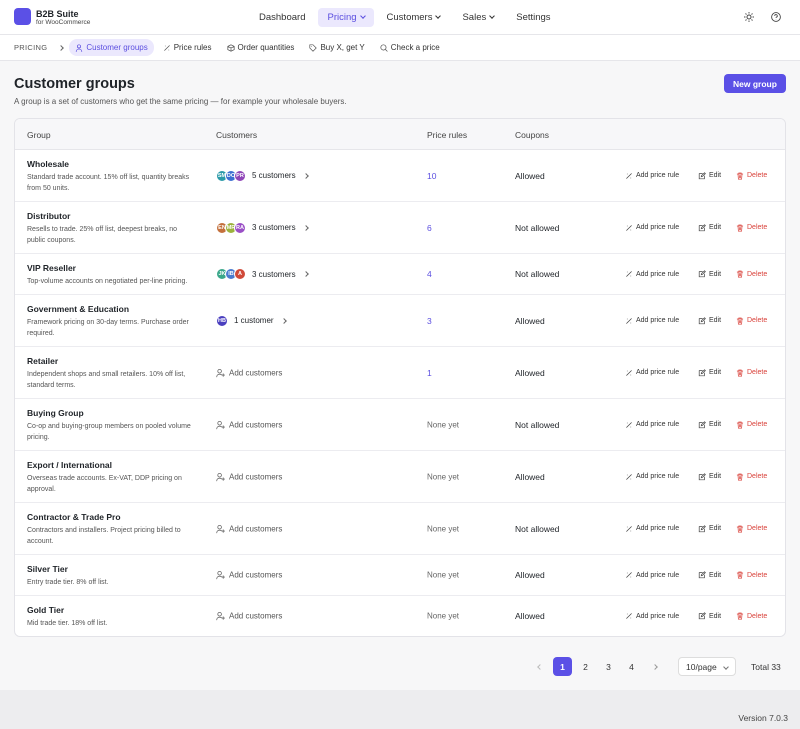 This screenshot has height=729, width=800. I want to click on customers-link: HB 1 customer, so click(251, 320).